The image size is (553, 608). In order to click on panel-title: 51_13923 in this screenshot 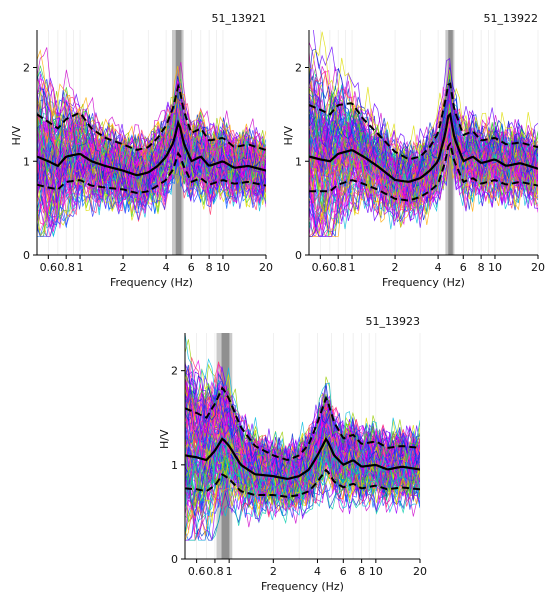, I will do `click(393, 321)`.